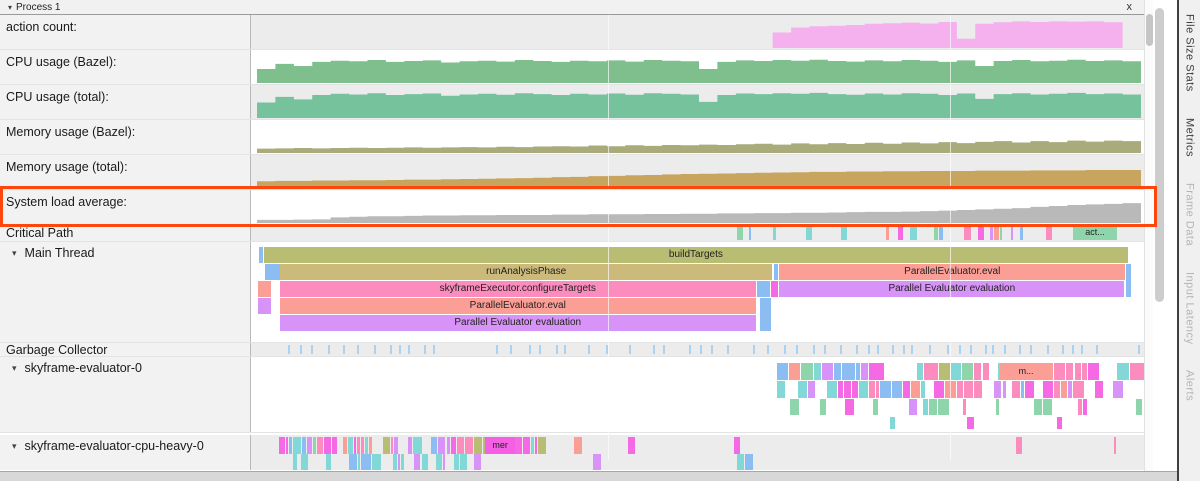  What do you see at coordinates (952, 289) in the screenshot?
I see `trace-event-bar: Parallel Evaluator evaluation` at bounding box center [952, 289].